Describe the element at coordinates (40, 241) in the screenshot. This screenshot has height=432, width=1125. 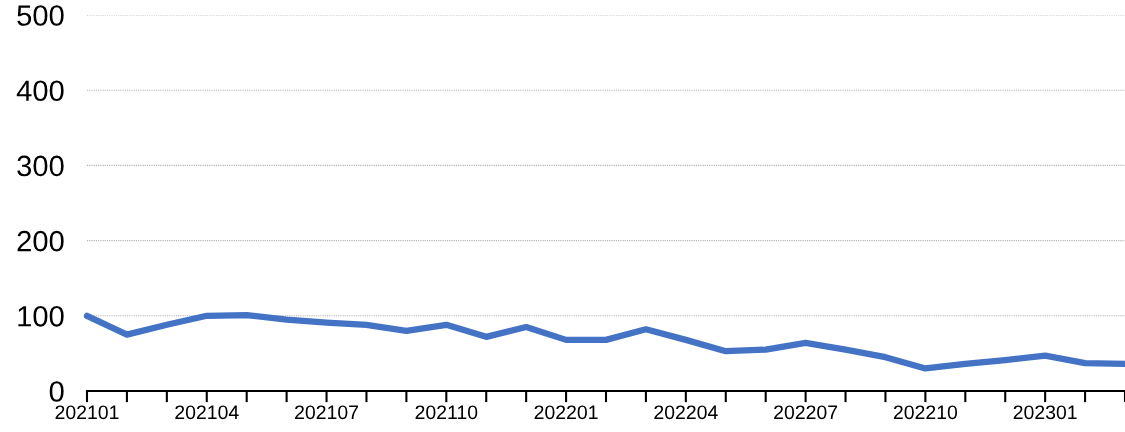
I see `y-tick-label: 200` at that location.